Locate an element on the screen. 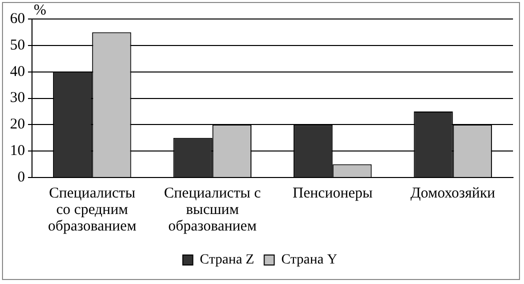 The image size is (524, 284). legend-label: Страна Y is located at coordinates (309, 260).